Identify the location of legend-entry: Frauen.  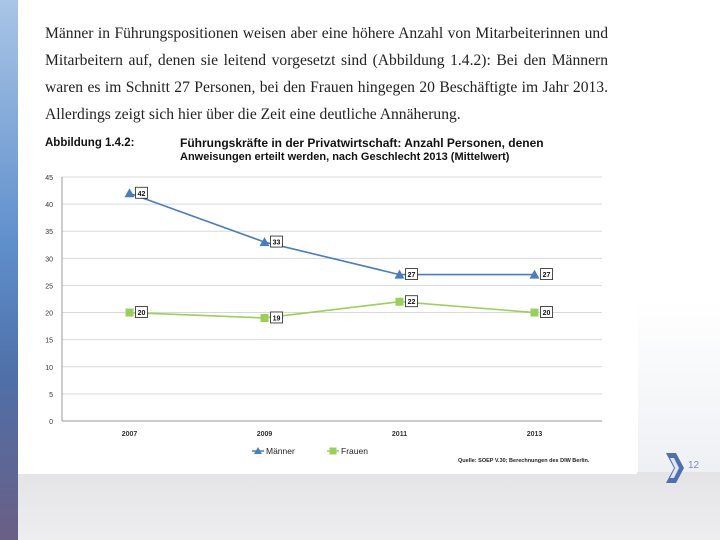
(354, 451).